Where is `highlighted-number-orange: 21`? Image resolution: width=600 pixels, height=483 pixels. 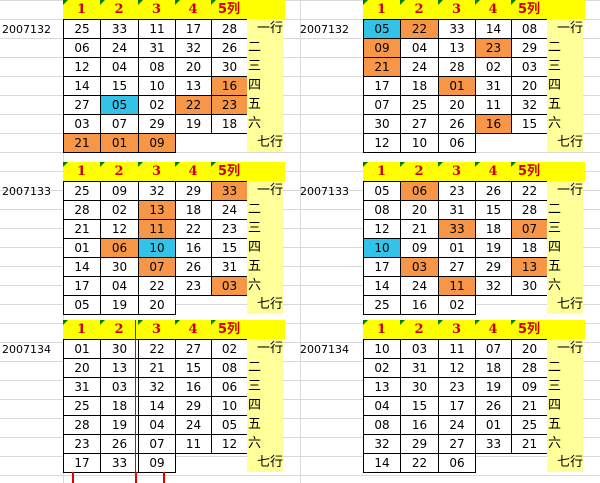
highlighted-number-orange: 21 is located at coordinates (82, 143).